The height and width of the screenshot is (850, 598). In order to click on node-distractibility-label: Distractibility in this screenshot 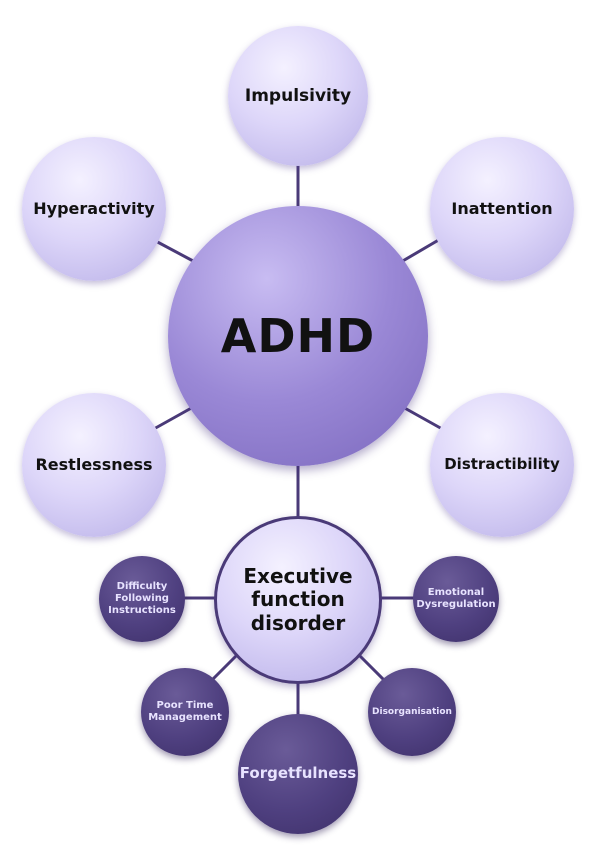, I will do `click(502, 464)`.